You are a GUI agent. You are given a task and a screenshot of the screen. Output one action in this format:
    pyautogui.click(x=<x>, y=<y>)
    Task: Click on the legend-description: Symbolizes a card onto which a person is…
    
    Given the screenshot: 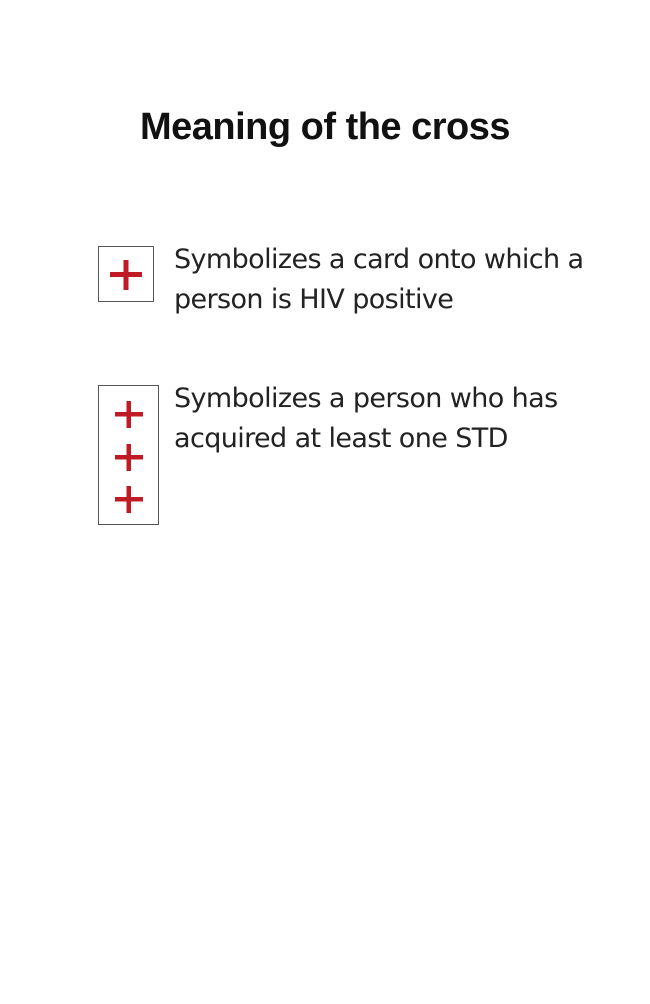 What is the action you would take?
    pyautogui.click(x=379, y=279)
    